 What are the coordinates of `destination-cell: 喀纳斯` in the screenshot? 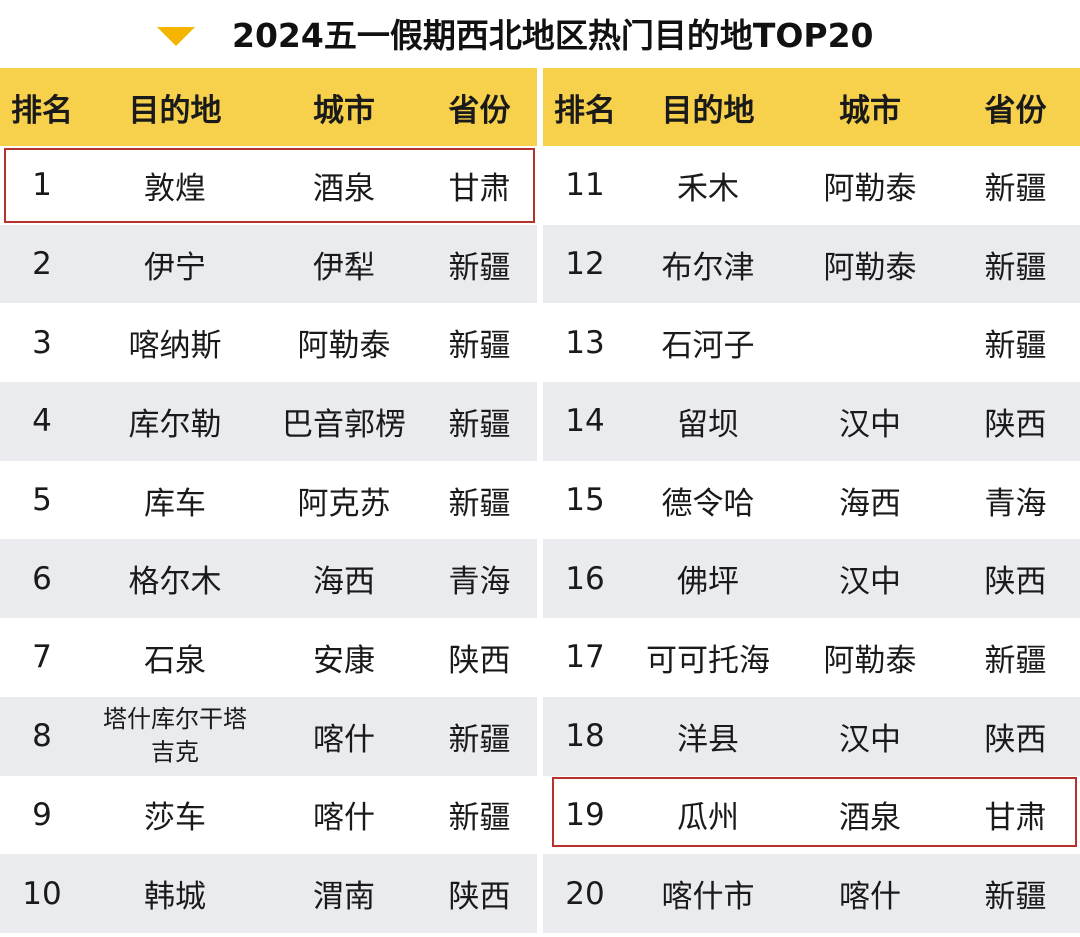 It's located at (175, 343).